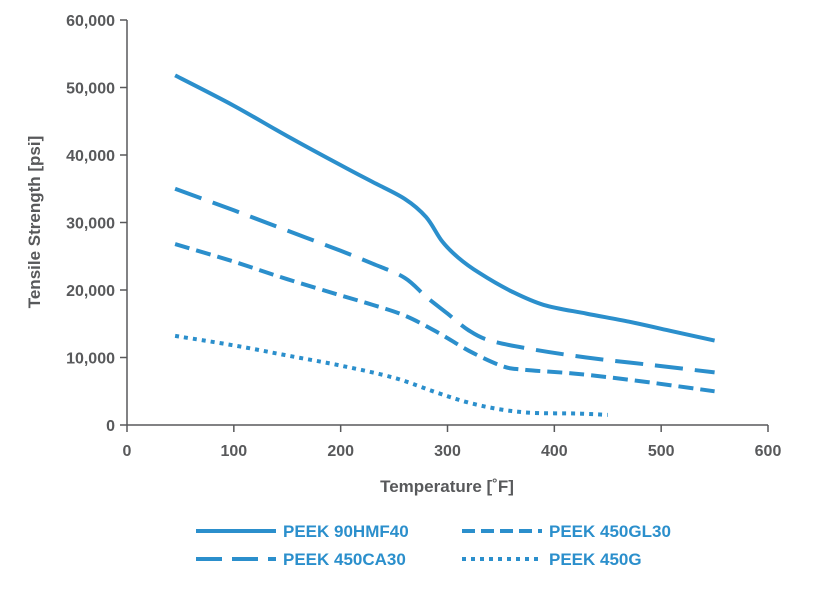 The width and height of the screenshot is (819, 599). Describe the element at coordinates (610, 531) in the screenshot. I see `legend-label: PEEK 450GL30` at that location.